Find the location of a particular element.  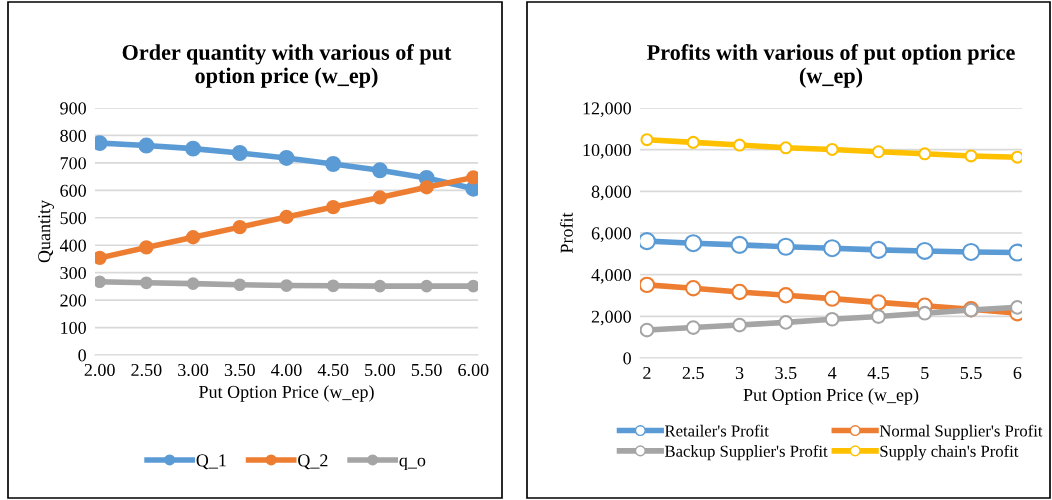

legend-label: Backup Supplier's Profit is located at coordinates (746, 452).